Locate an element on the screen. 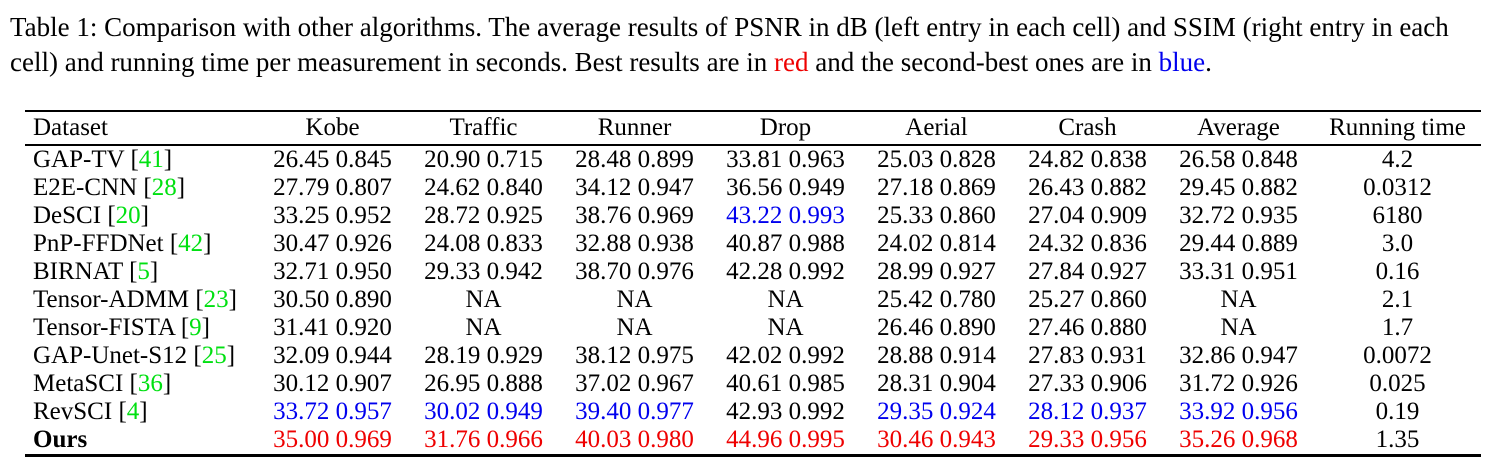  dataset-name: GAP-Unet-S12 is located at coordinates (110, 355).